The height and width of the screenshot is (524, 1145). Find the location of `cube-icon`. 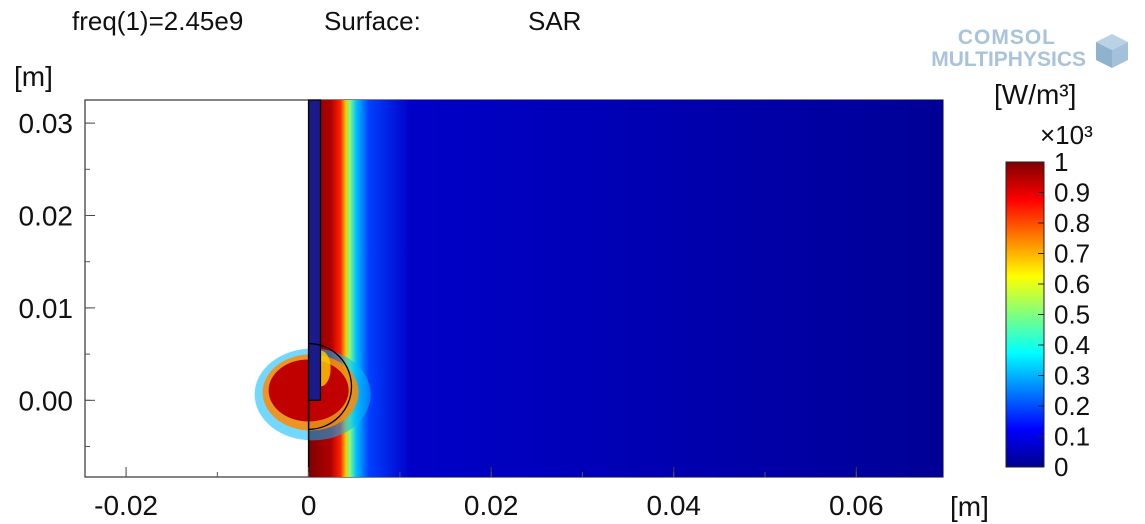

cube-icon is located at coordinates (1112, 51).